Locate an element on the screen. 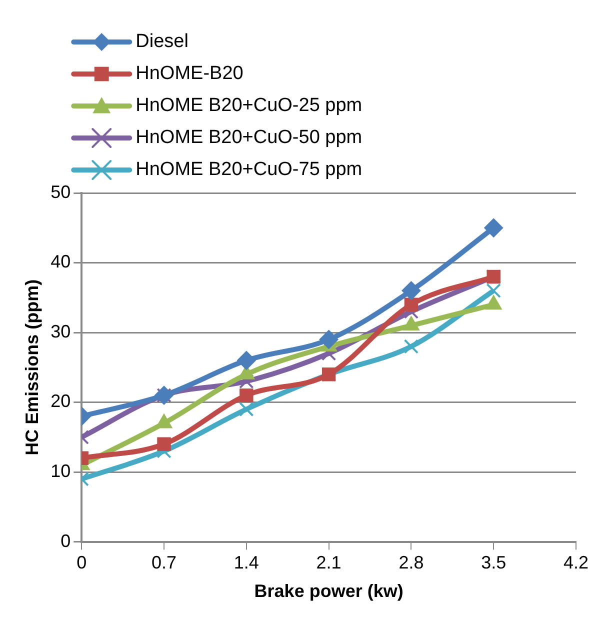 Image resolution: width=614 pixels, height=619 pixels. y-tick-label: 50 is located at coordinates (60, 192).